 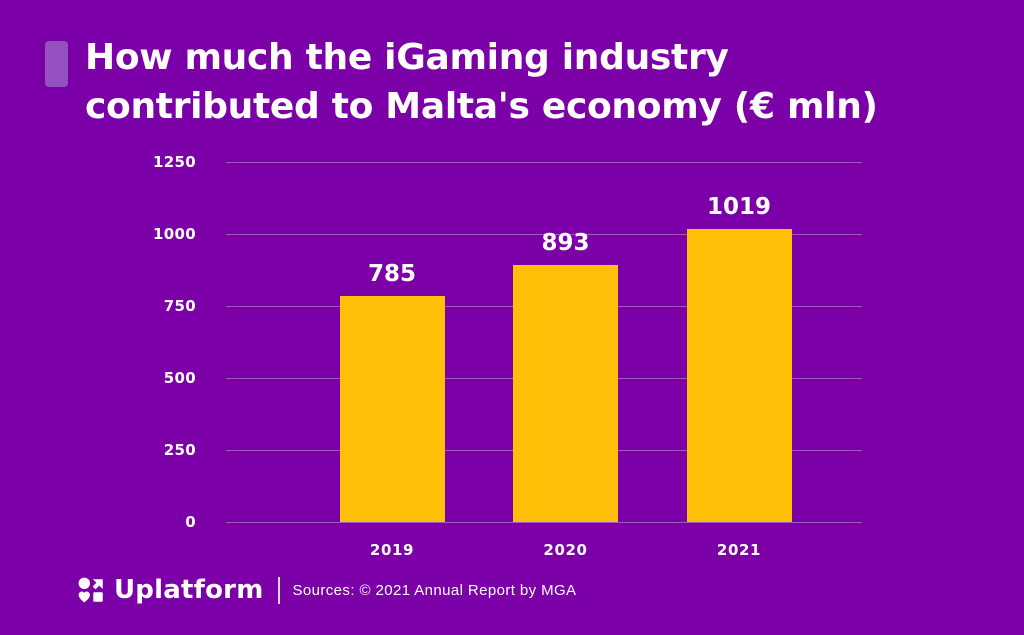 I want to click on y-axis-tick-label: 750, so click(x=179, y=306).